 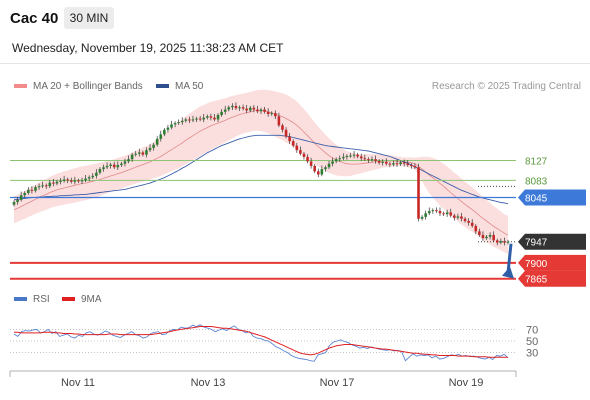 I want to click on legend-9ma: 9MA, so click(x=82, y=299).